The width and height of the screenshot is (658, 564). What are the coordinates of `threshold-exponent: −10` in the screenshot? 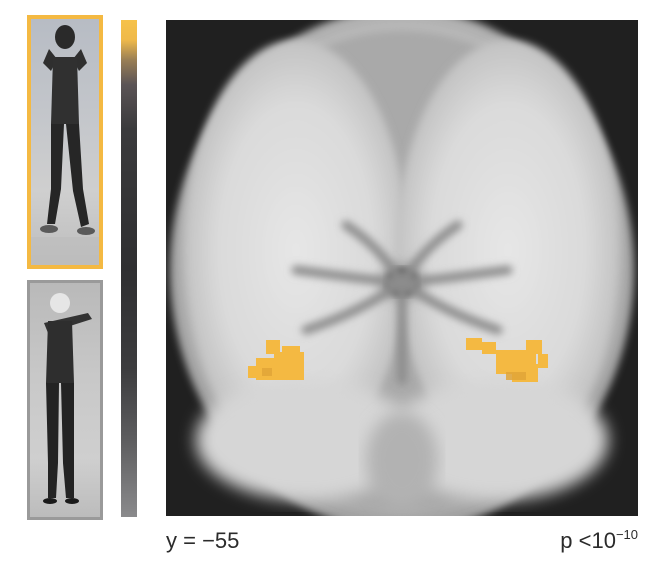 It's located at (626, 534).